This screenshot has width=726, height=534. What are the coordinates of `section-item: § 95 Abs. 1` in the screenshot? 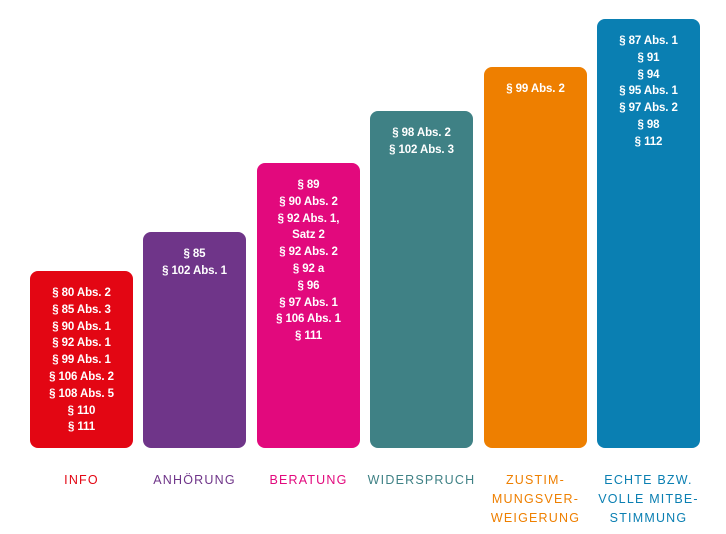 It's located at (648, 91).